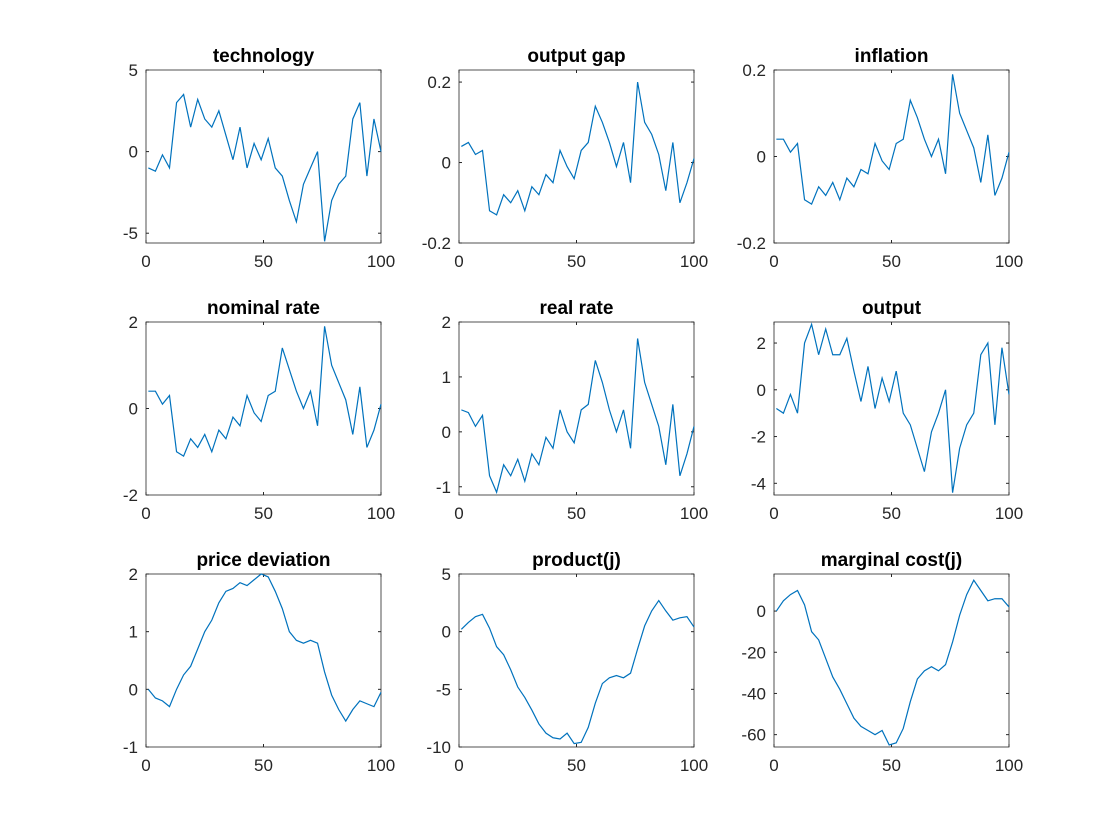 The image size is (1120, 840). What do you see at coordinates (891, 560) in the screenshot?
I see `subplot-title: marginal cost(j)` at bounding box center [891, 560].